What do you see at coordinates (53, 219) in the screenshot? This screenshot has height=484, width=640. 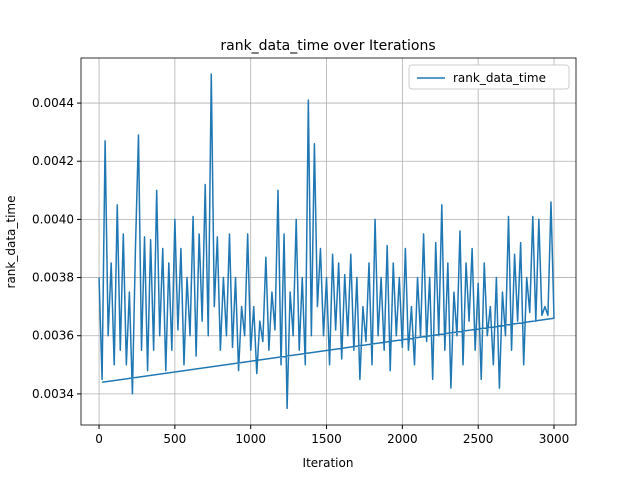 I see `y-tick-label: 0.0040` at bounding box center [53, 219].